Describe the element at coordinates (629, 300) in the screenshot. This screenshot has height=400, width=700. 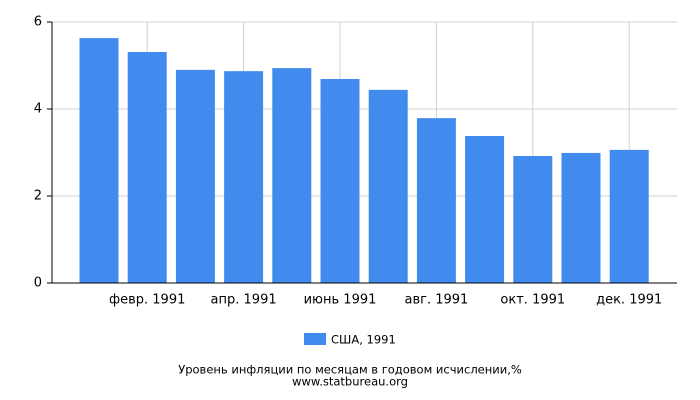
I see `x-tick-label: дек. 1991` at that location.